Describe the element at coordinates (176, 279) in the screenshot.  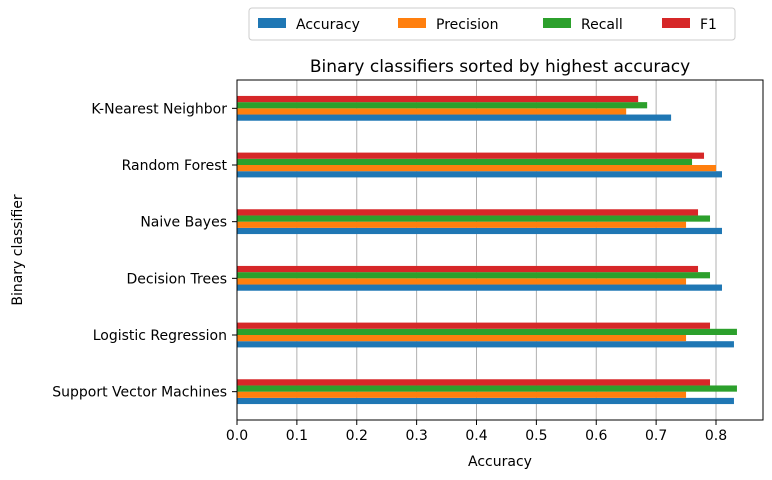
I see `y-tick-label: Decision Trees` at that location.